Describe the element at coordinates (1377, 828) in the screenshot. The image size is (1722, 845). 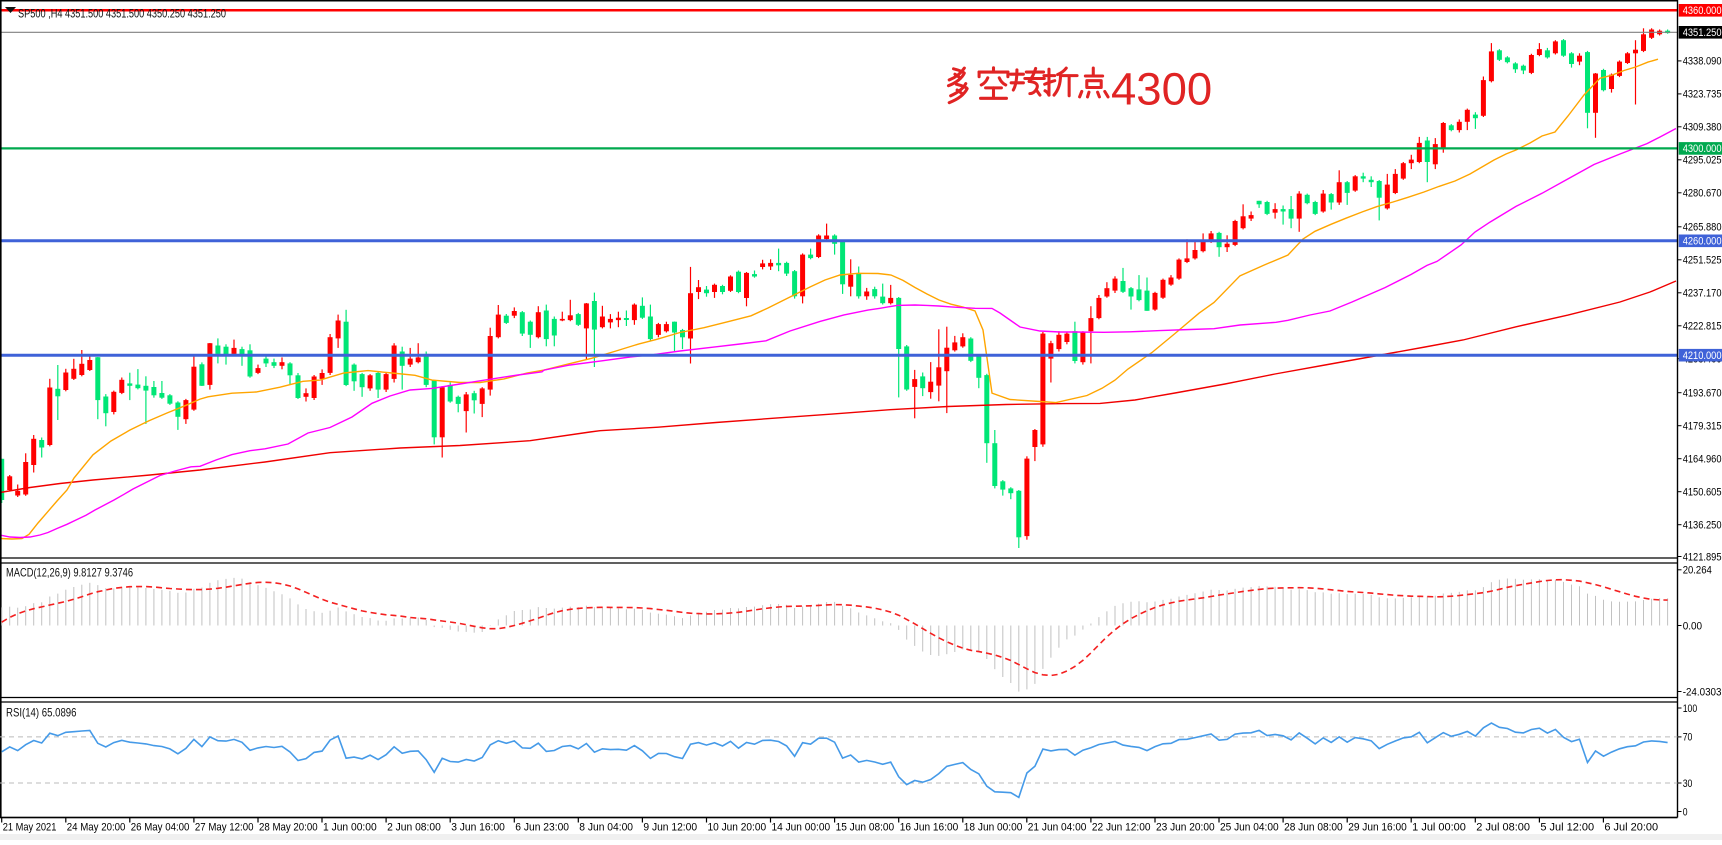
I see `svg-text: 29 Jun 16:00` at that location.